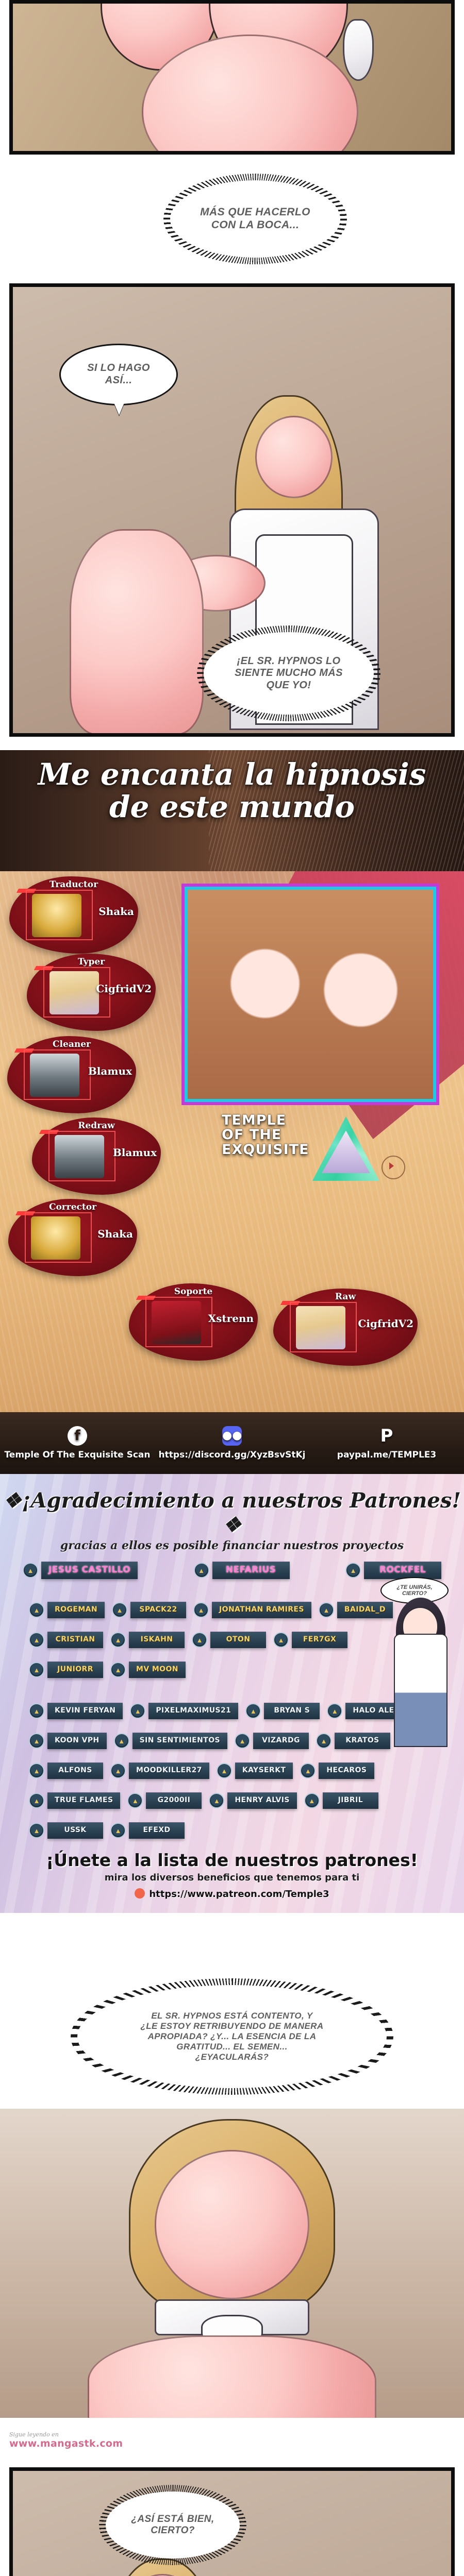  I want to click on patron-plate: ROGEMAN, so click(76, 1610).